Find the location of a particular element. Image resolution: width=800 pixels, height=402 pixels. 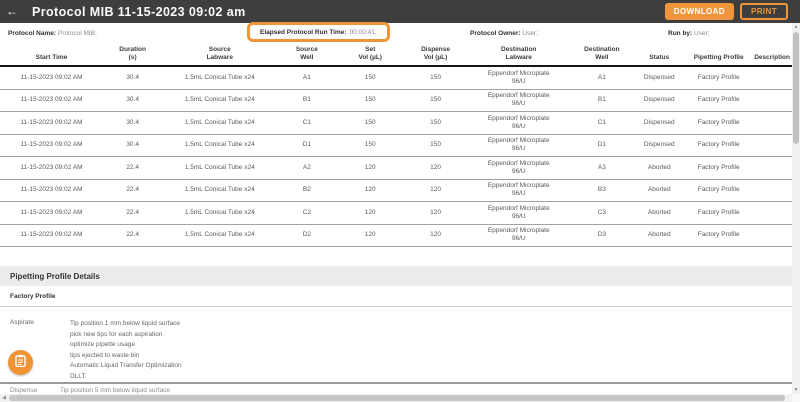

column-header-5: Dispense Vol (µL) is located at coordinates (435, 53).